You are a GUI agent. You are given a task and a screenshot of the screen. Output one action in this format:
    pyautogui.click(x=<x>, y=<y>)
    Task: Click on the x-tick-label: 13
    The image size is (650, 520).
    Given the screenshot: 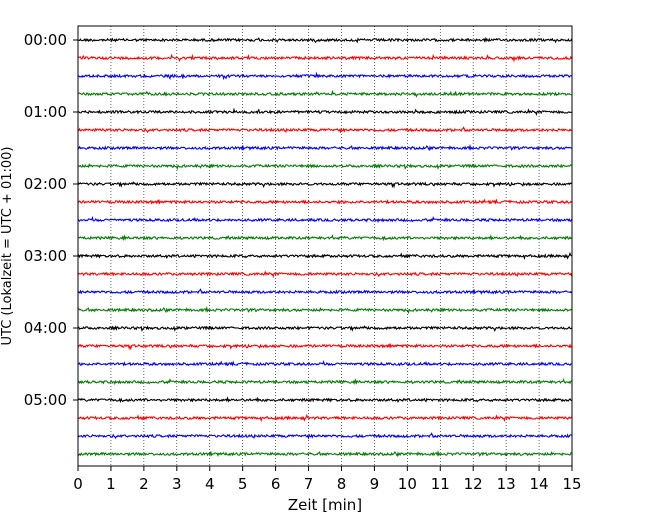 What is the action you would take?
    pyautogui.click(x=506, y=484)
    